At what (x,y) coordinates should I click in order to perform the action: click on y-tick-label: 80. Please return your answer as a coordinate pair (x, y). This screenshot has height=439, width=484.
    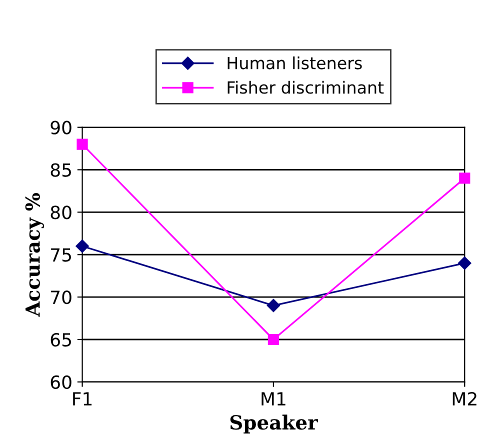
    Looking at the image, I should click on (61, 213).